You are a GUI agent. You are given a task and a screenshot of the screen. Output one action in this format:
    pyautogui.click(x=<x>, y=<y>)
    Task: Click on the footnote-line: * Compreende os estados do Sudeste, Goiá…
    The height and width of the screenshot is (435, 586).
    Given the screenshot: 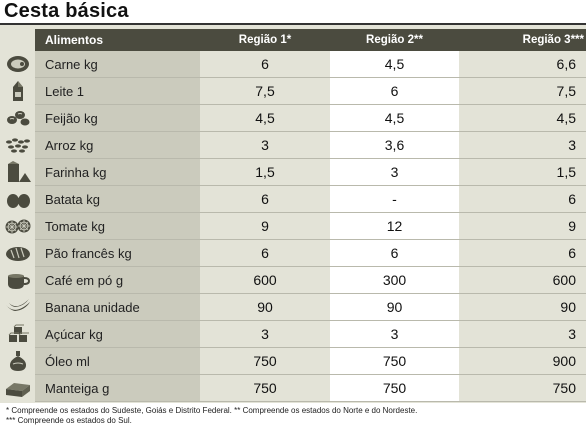 What is the action you would take?
    pyautogui.click(x=212, y=410)
    